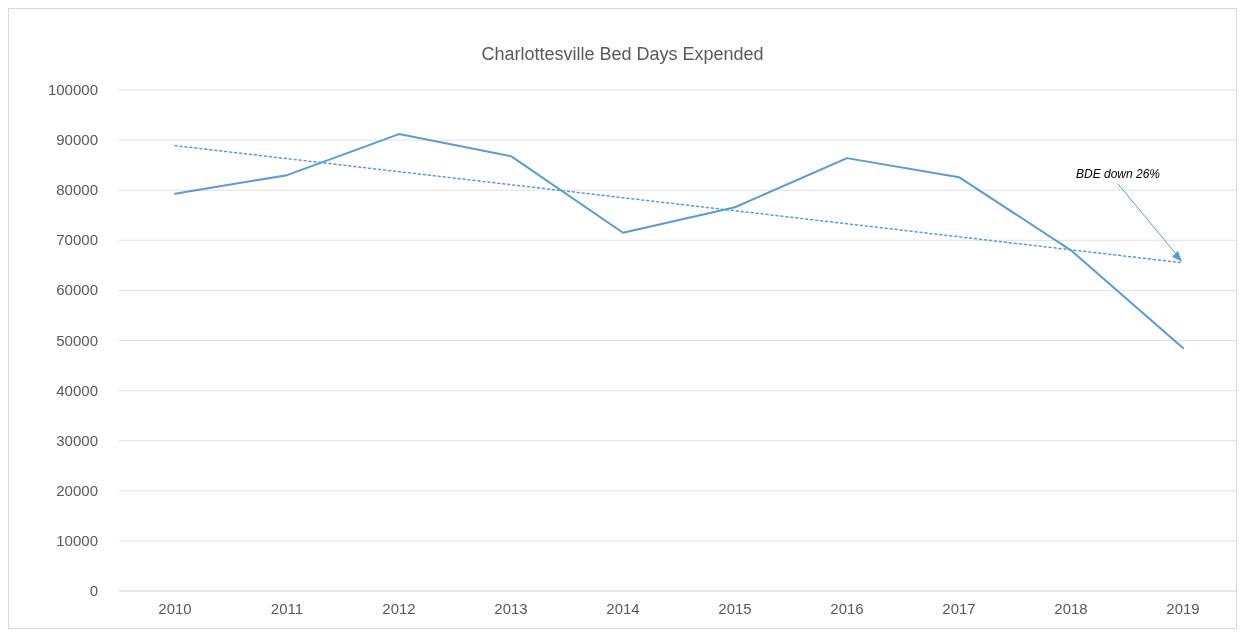  Describe the element at coordinates (77, 290) in the screenshot. I see `y-tick-label: 60000` at that location.